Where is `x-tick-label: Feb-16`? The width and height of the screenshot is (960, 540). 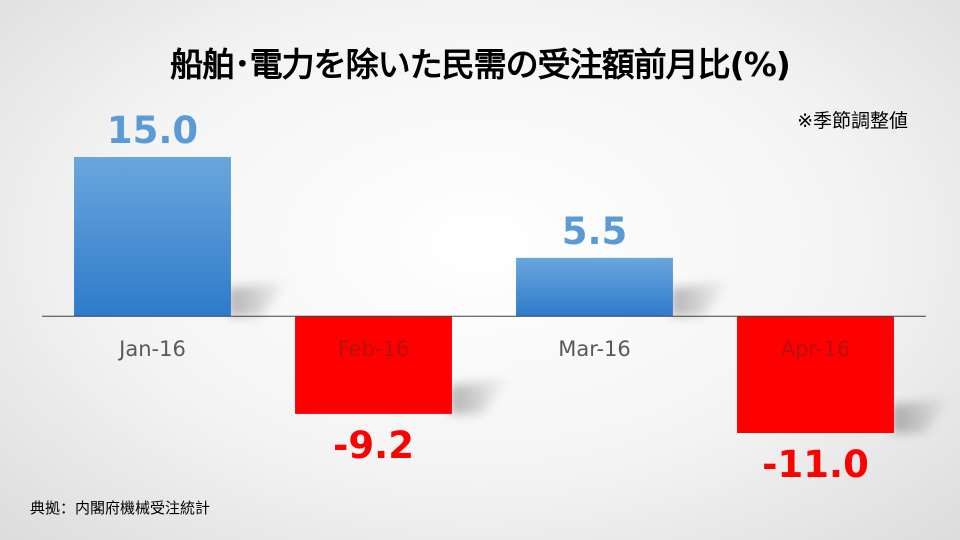 x-tick-label: Feb-16 is located at coordinates (373, 349).